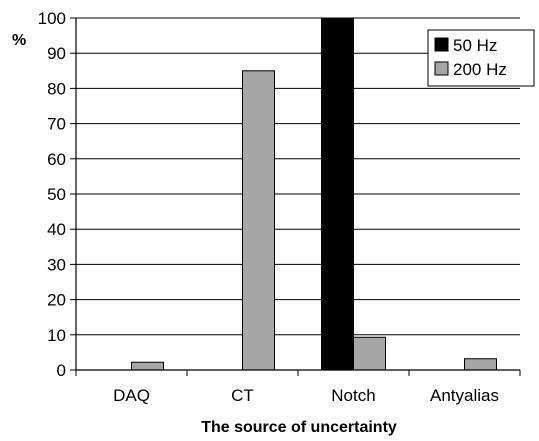  What do you see at coordinates (56, 124) in the screenshot?
I see `y-tick-label: 70` at bounding box center [56, 124].